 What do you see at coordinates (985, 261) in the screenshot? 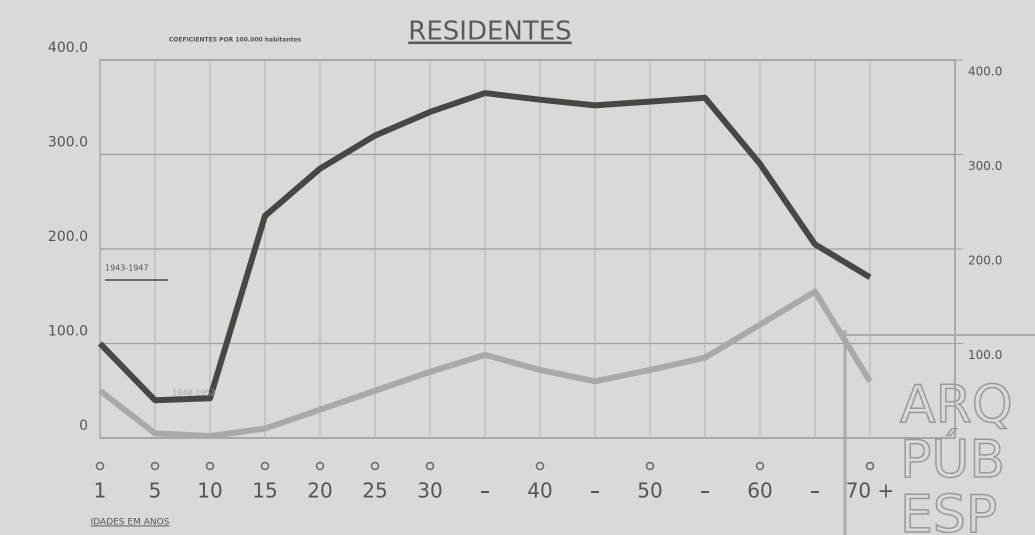
I see `y2-tick-label: 200.0` at bounding box center [985, 261].